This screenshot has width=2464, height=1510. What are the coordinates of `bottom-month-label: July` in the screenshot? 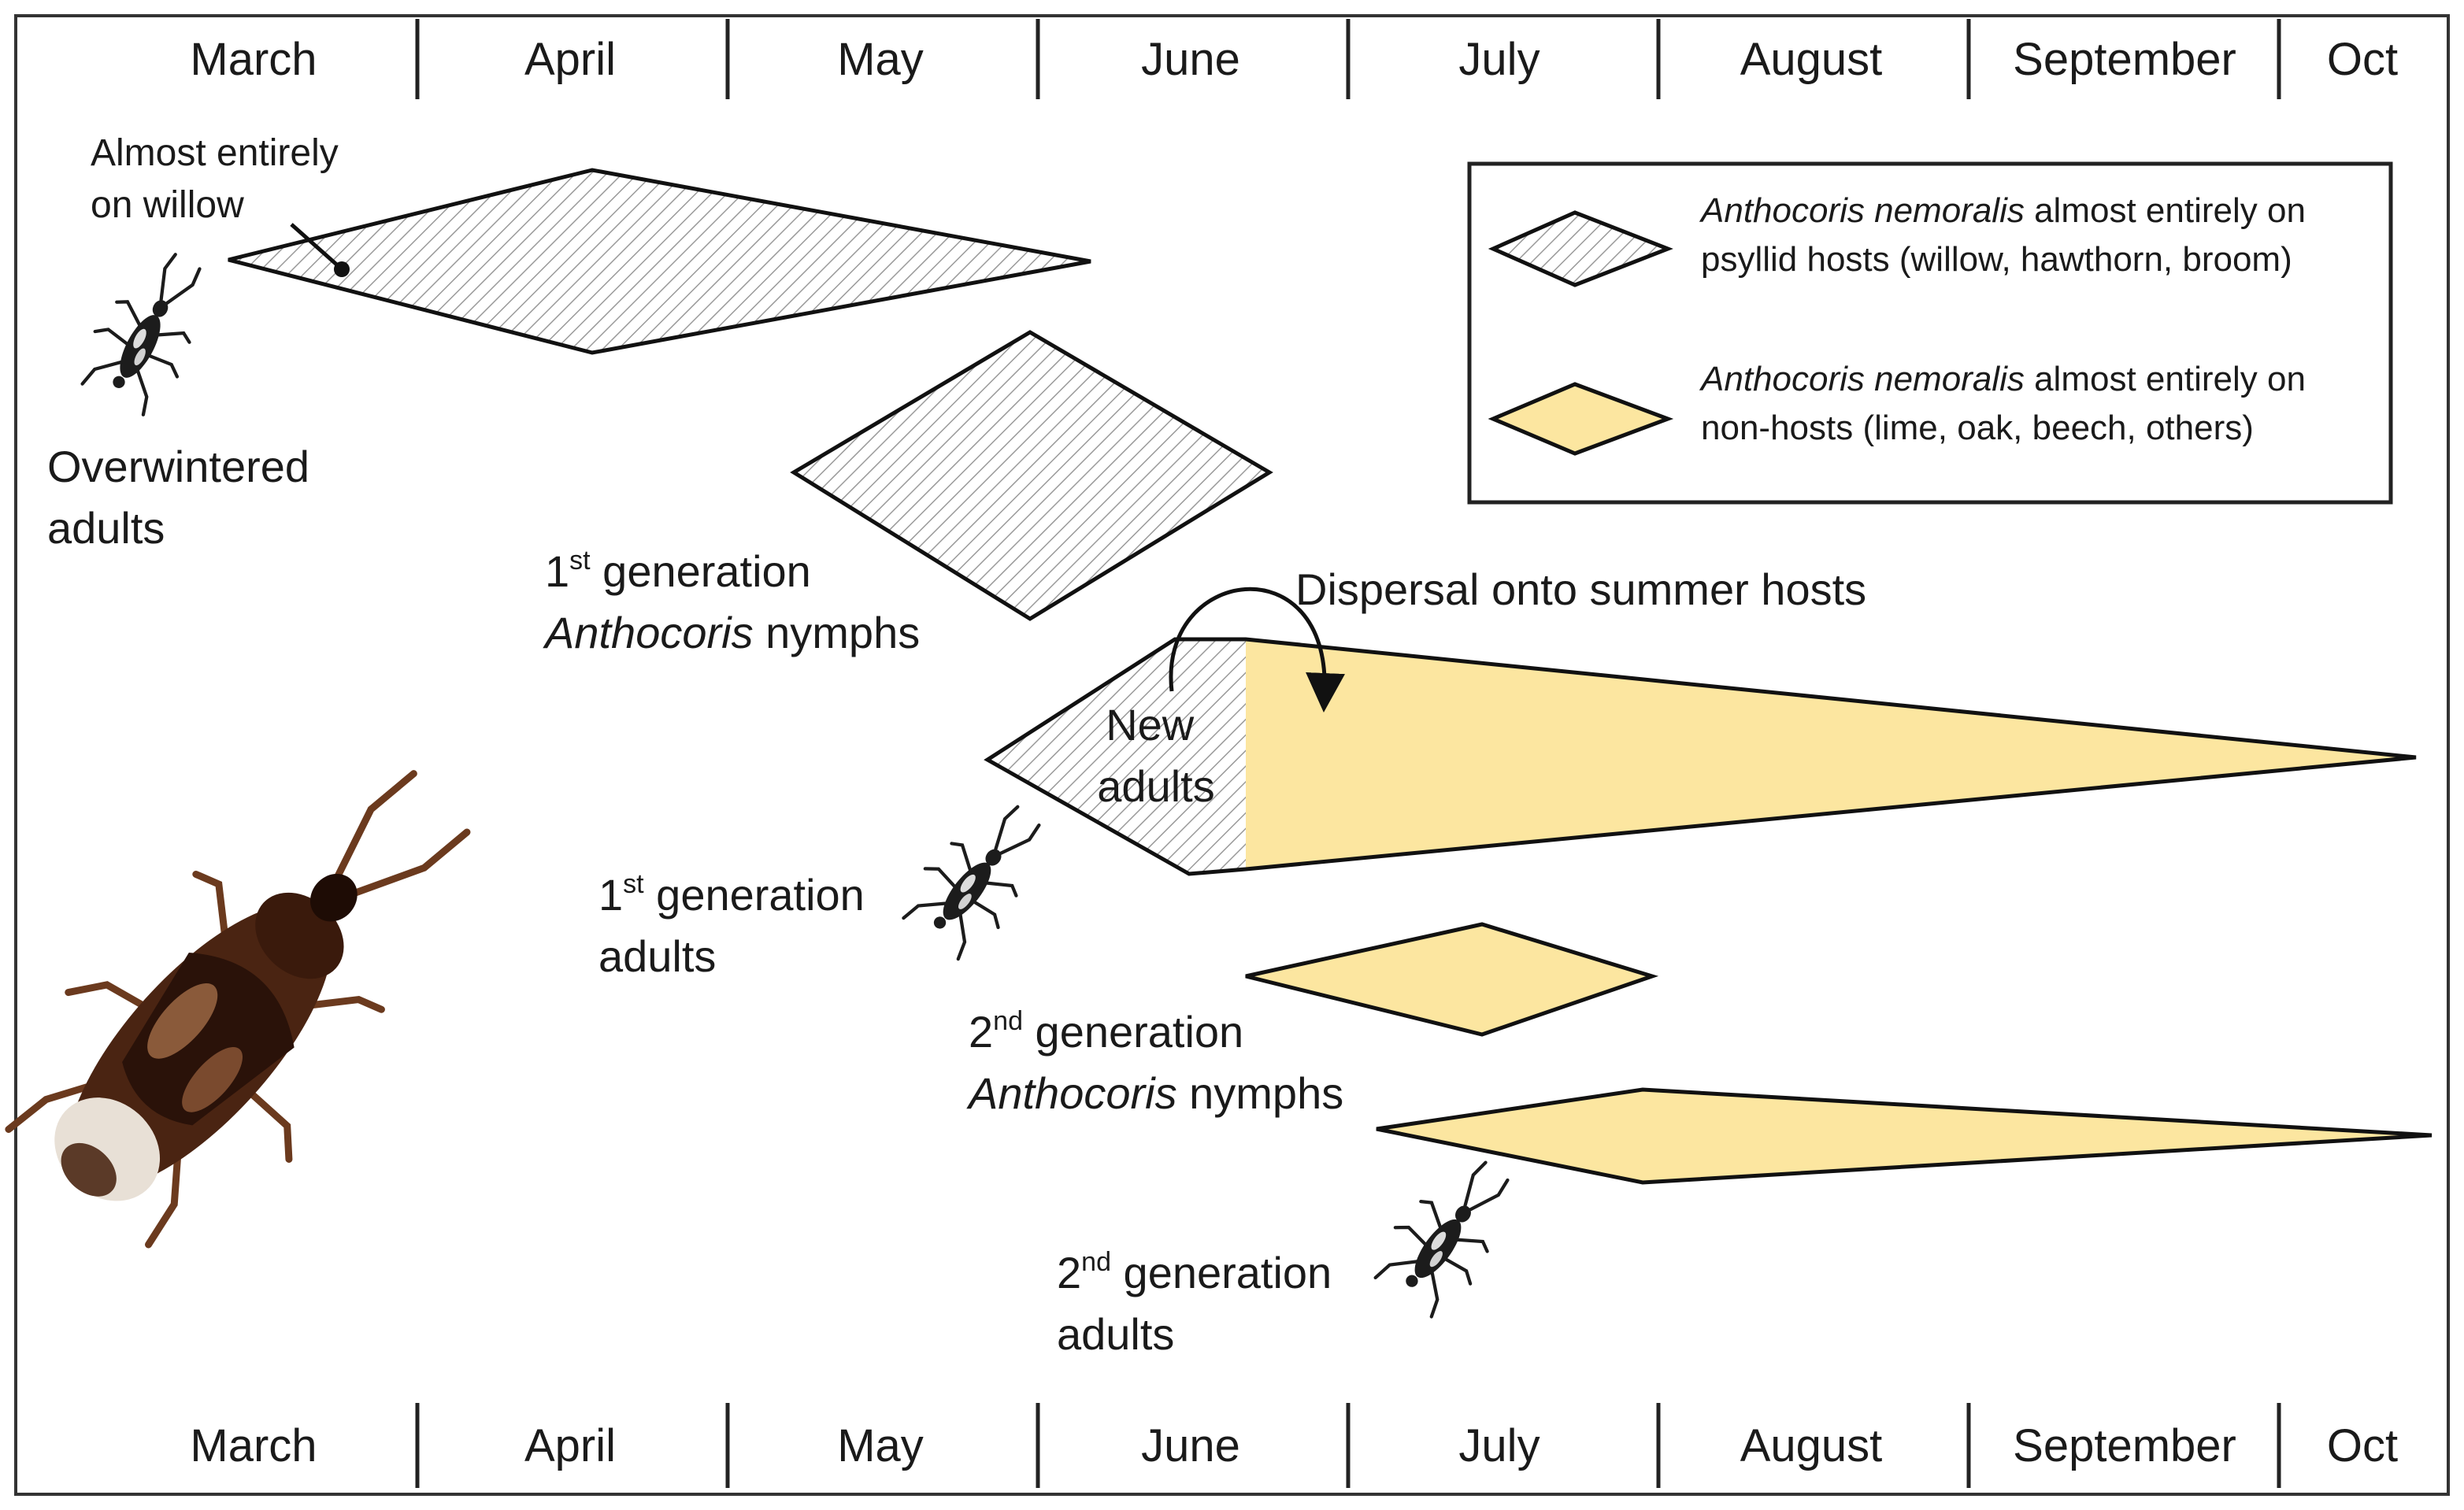 It's located at (1499, 1445).